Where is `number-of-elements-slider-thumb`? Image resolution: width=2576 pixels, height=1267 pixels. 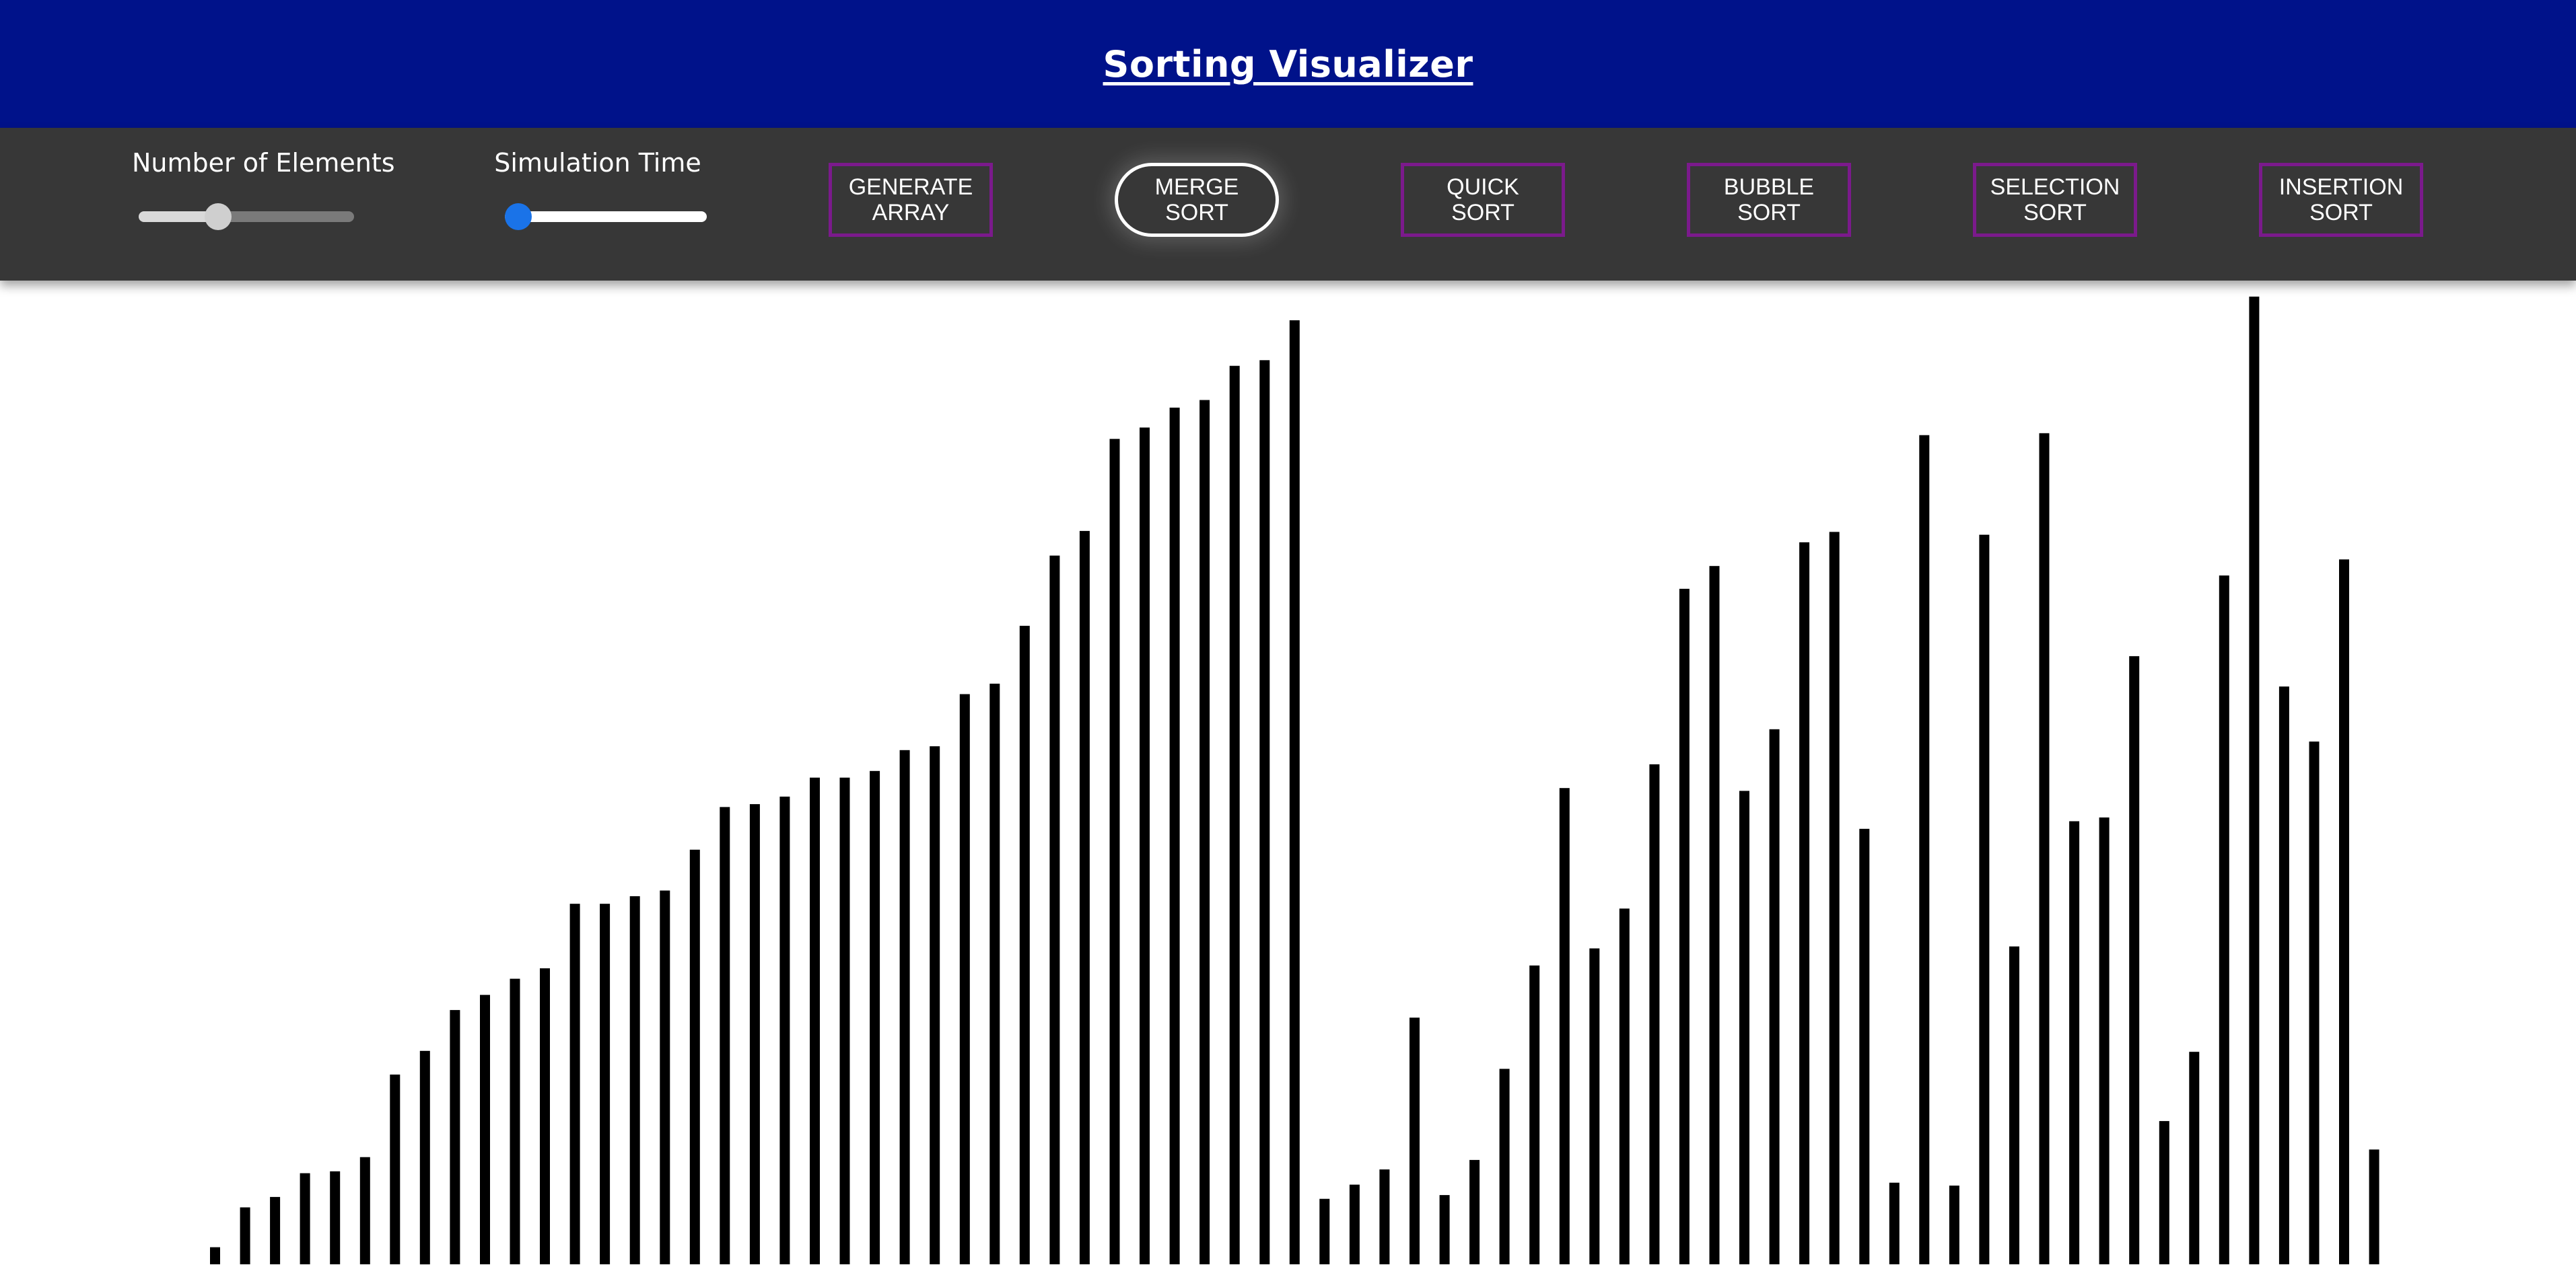
number-of-elements-slider-thumb is located at coordinates (218, 216).